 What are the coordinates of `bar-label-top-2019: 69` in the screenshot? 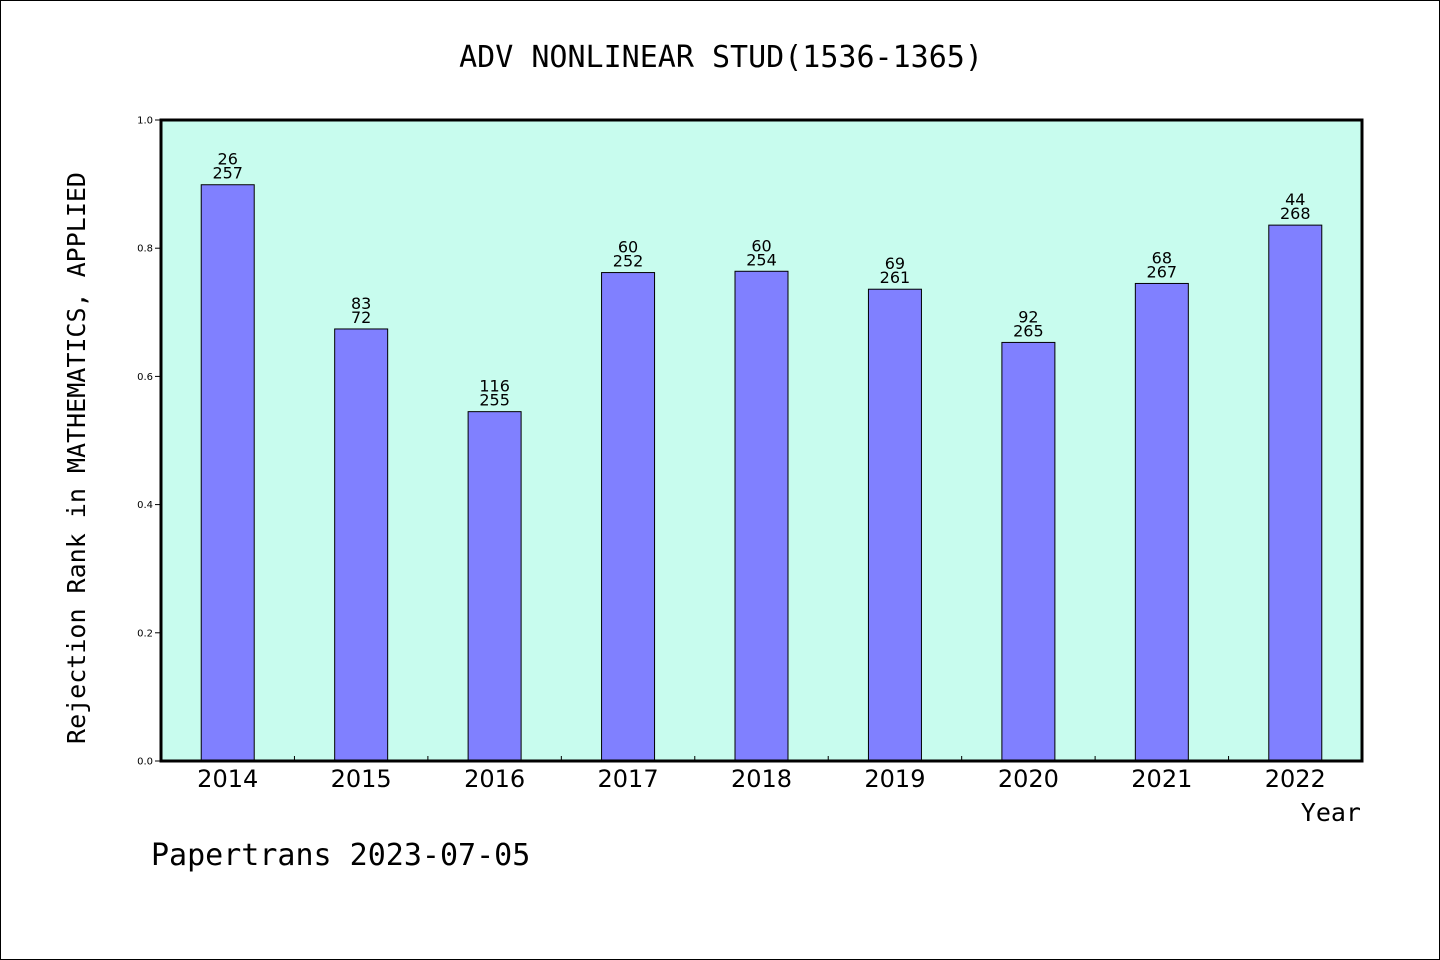 It's located at (895, 263).